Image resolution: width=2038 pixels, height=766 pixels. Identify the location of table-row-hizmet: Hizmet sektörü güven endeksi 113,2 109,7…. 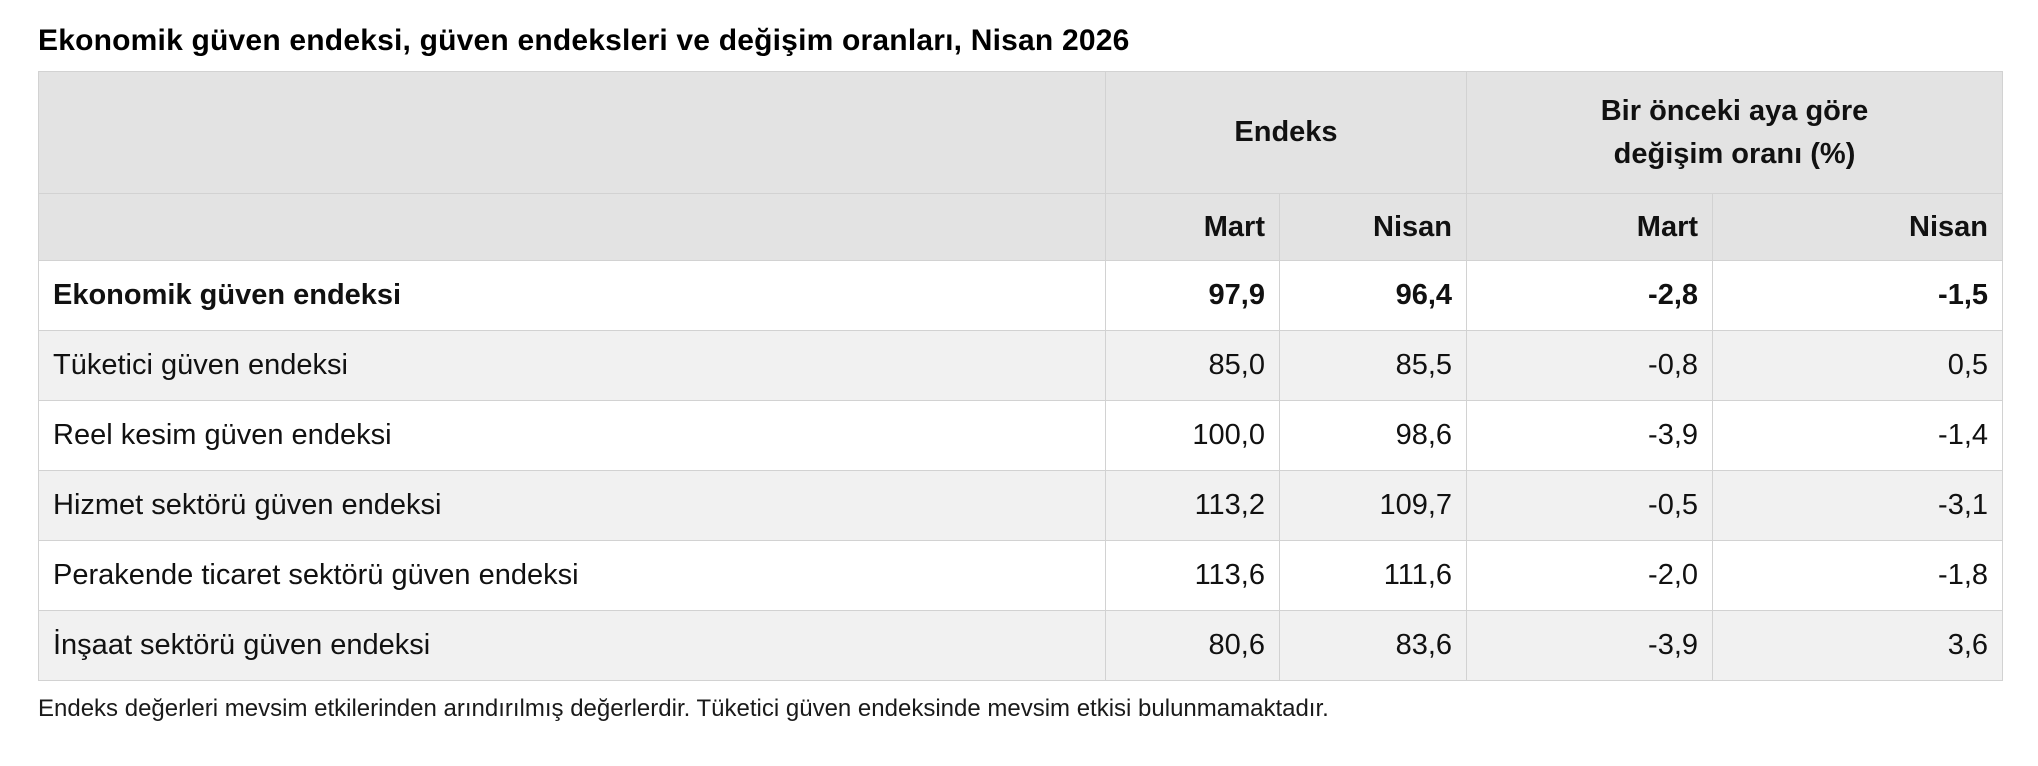
(1021, 505).